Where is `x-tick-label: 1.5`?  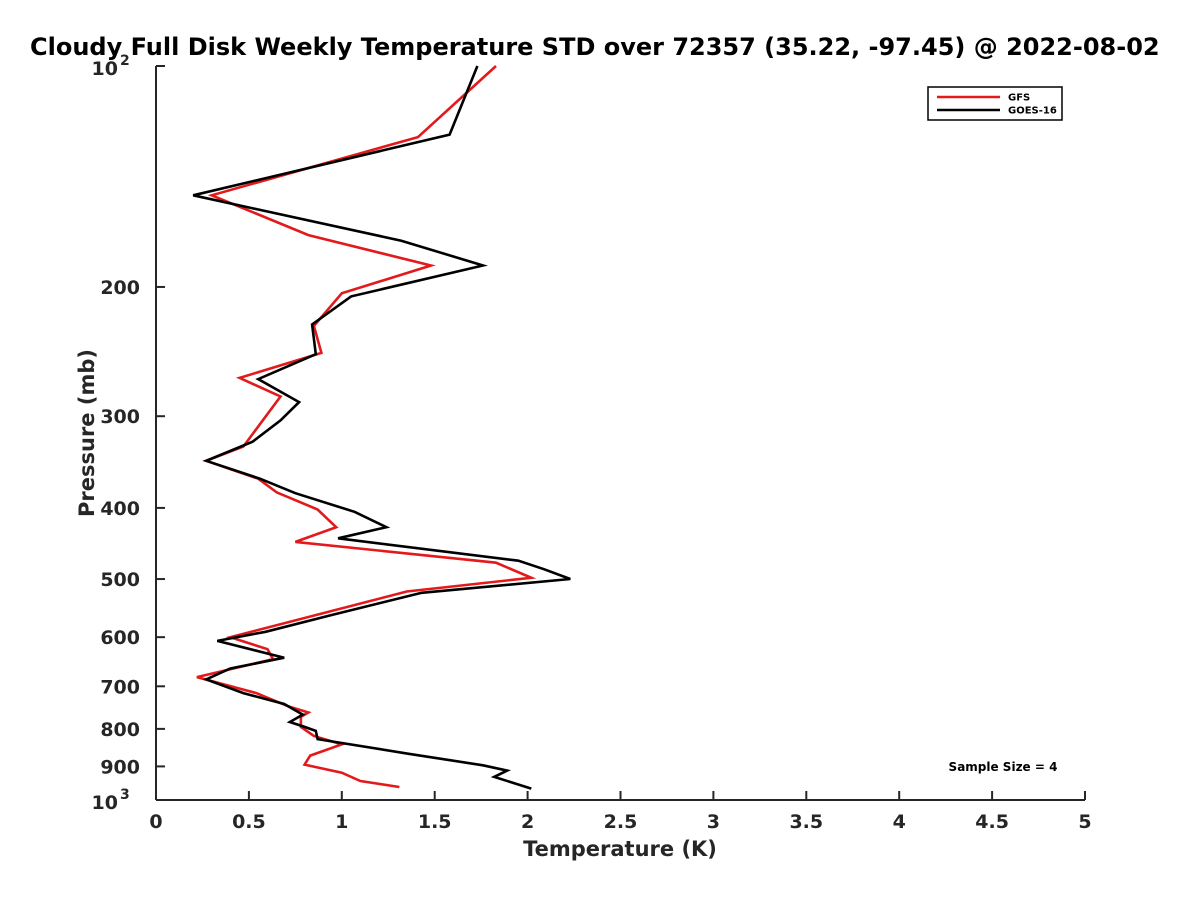 x-tick-label: 1.5 is located at coordinates (435, 822).